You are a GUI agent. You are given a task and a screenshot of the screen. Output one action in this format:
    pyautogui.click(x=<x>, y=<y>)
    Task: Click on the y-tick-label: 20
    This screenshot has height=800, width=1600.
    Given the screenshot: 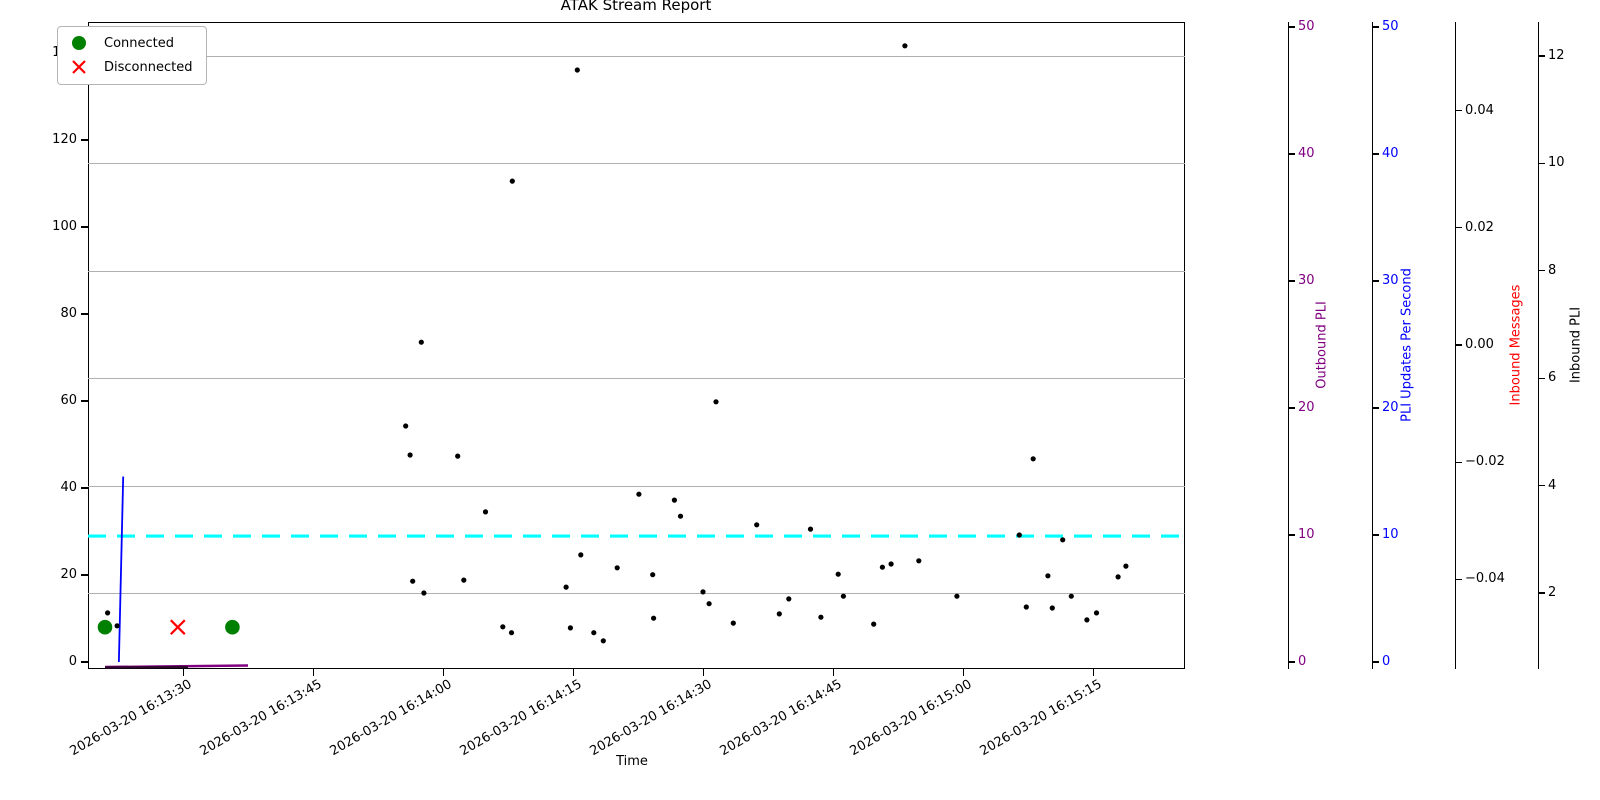 What is the action you would take?
    pyautogui.click(x=68, y=574)
    